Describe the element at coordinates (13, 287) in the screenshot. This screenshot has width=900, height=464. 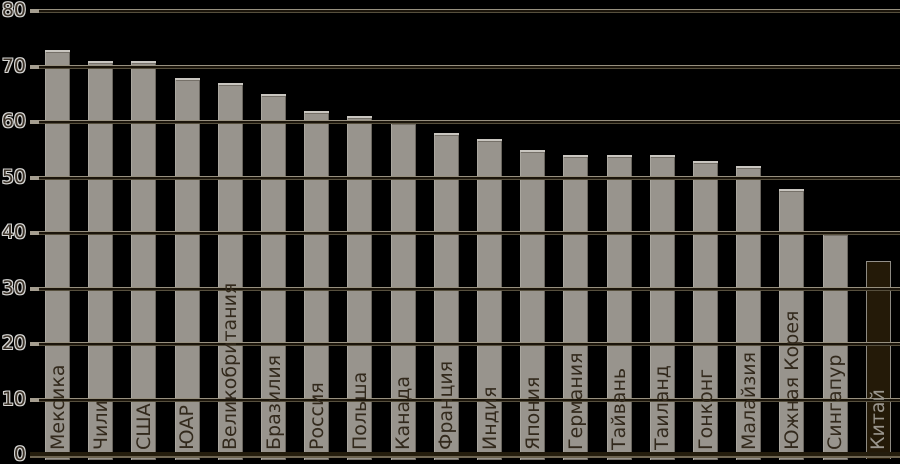
I see `y-tick-label: 30` at that location.